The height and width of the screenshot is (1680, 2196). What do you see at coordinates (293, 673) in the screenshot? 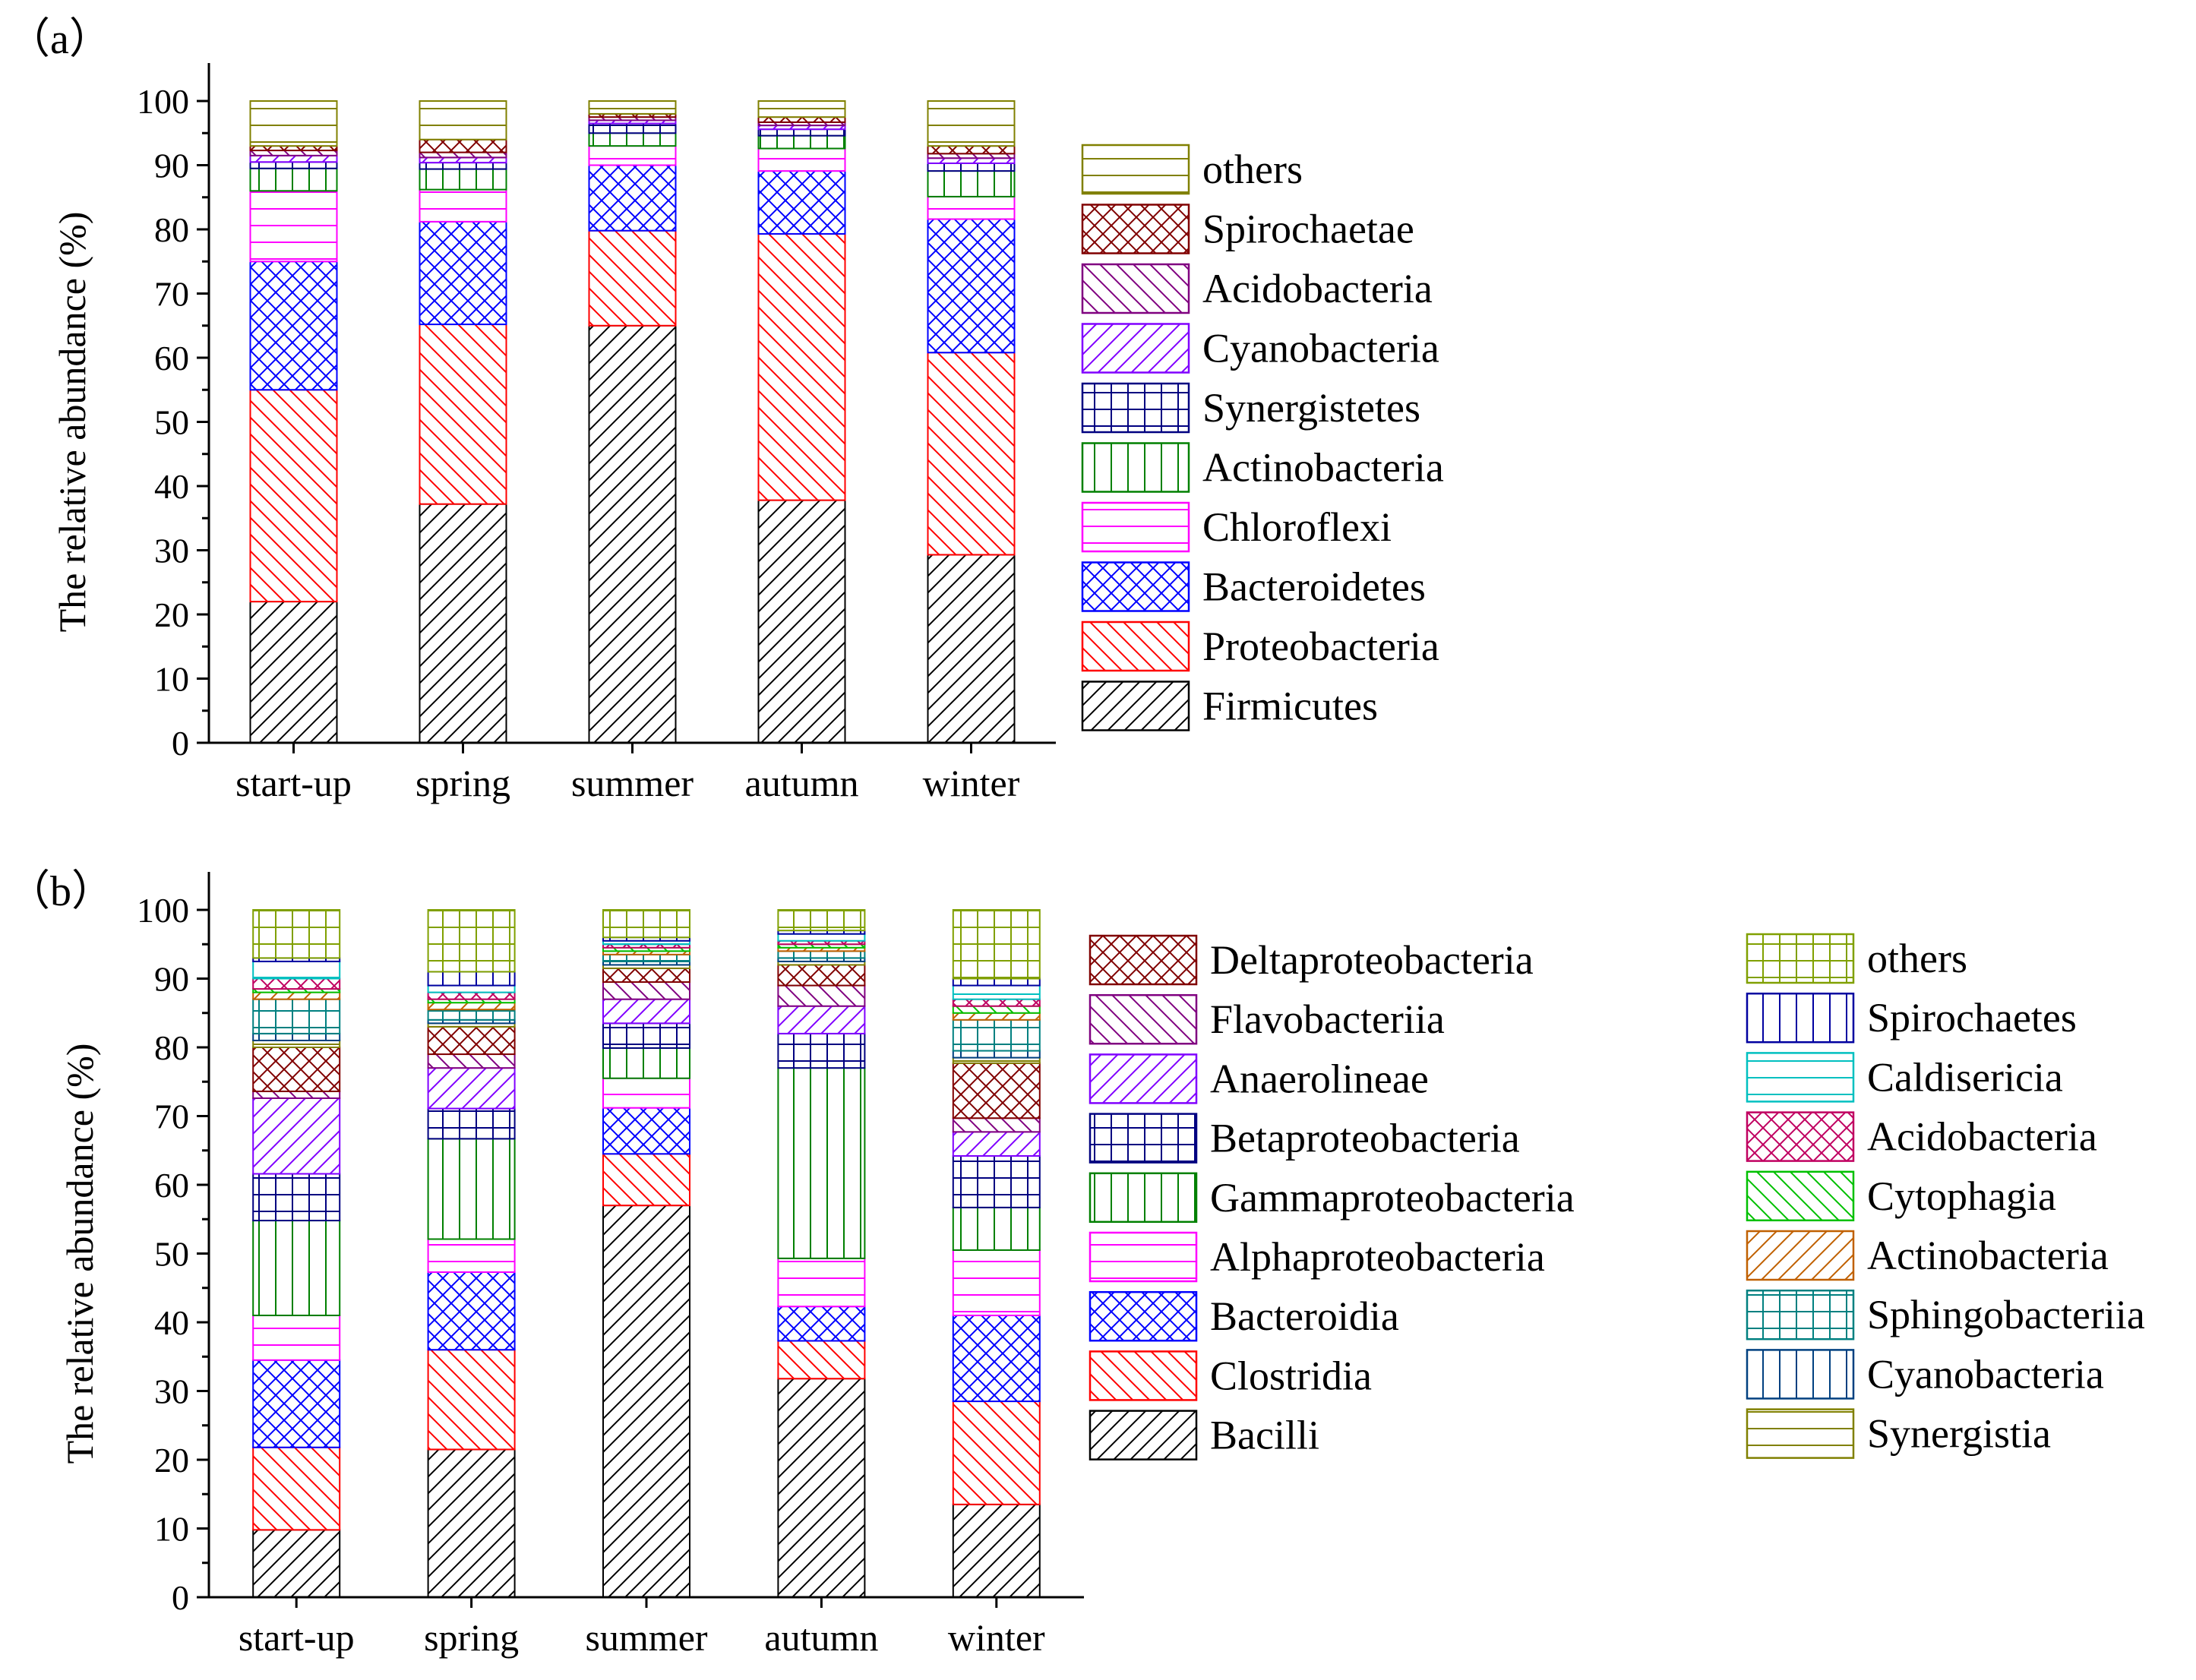
I see `bar-start-up-firmicutes` at bounding box center [293, 673].